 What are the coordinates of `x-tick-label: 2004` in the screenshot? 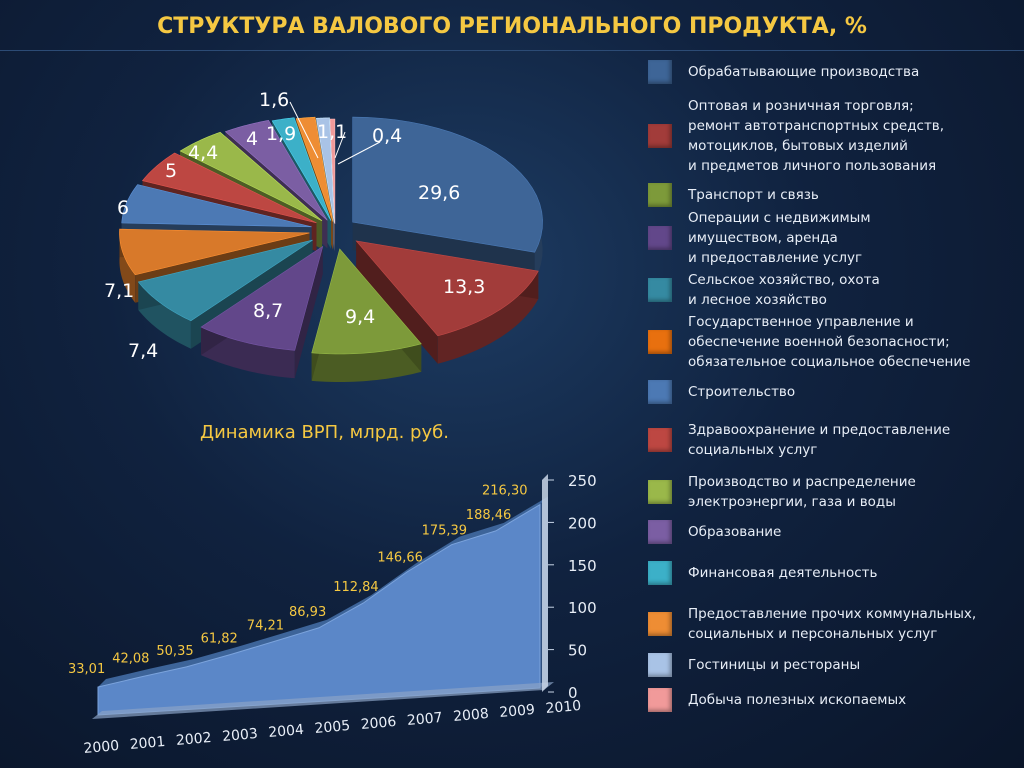 It's located at (286, 731).